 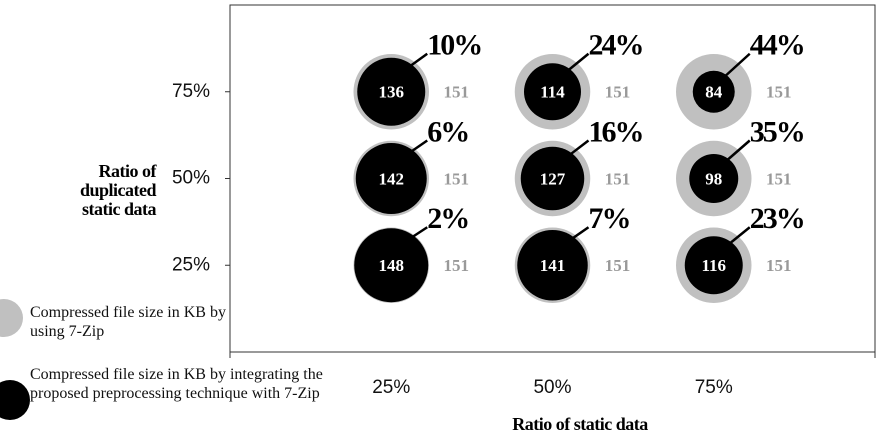 I want to click on reduction-label: 2%, so click(x=447, y=218).